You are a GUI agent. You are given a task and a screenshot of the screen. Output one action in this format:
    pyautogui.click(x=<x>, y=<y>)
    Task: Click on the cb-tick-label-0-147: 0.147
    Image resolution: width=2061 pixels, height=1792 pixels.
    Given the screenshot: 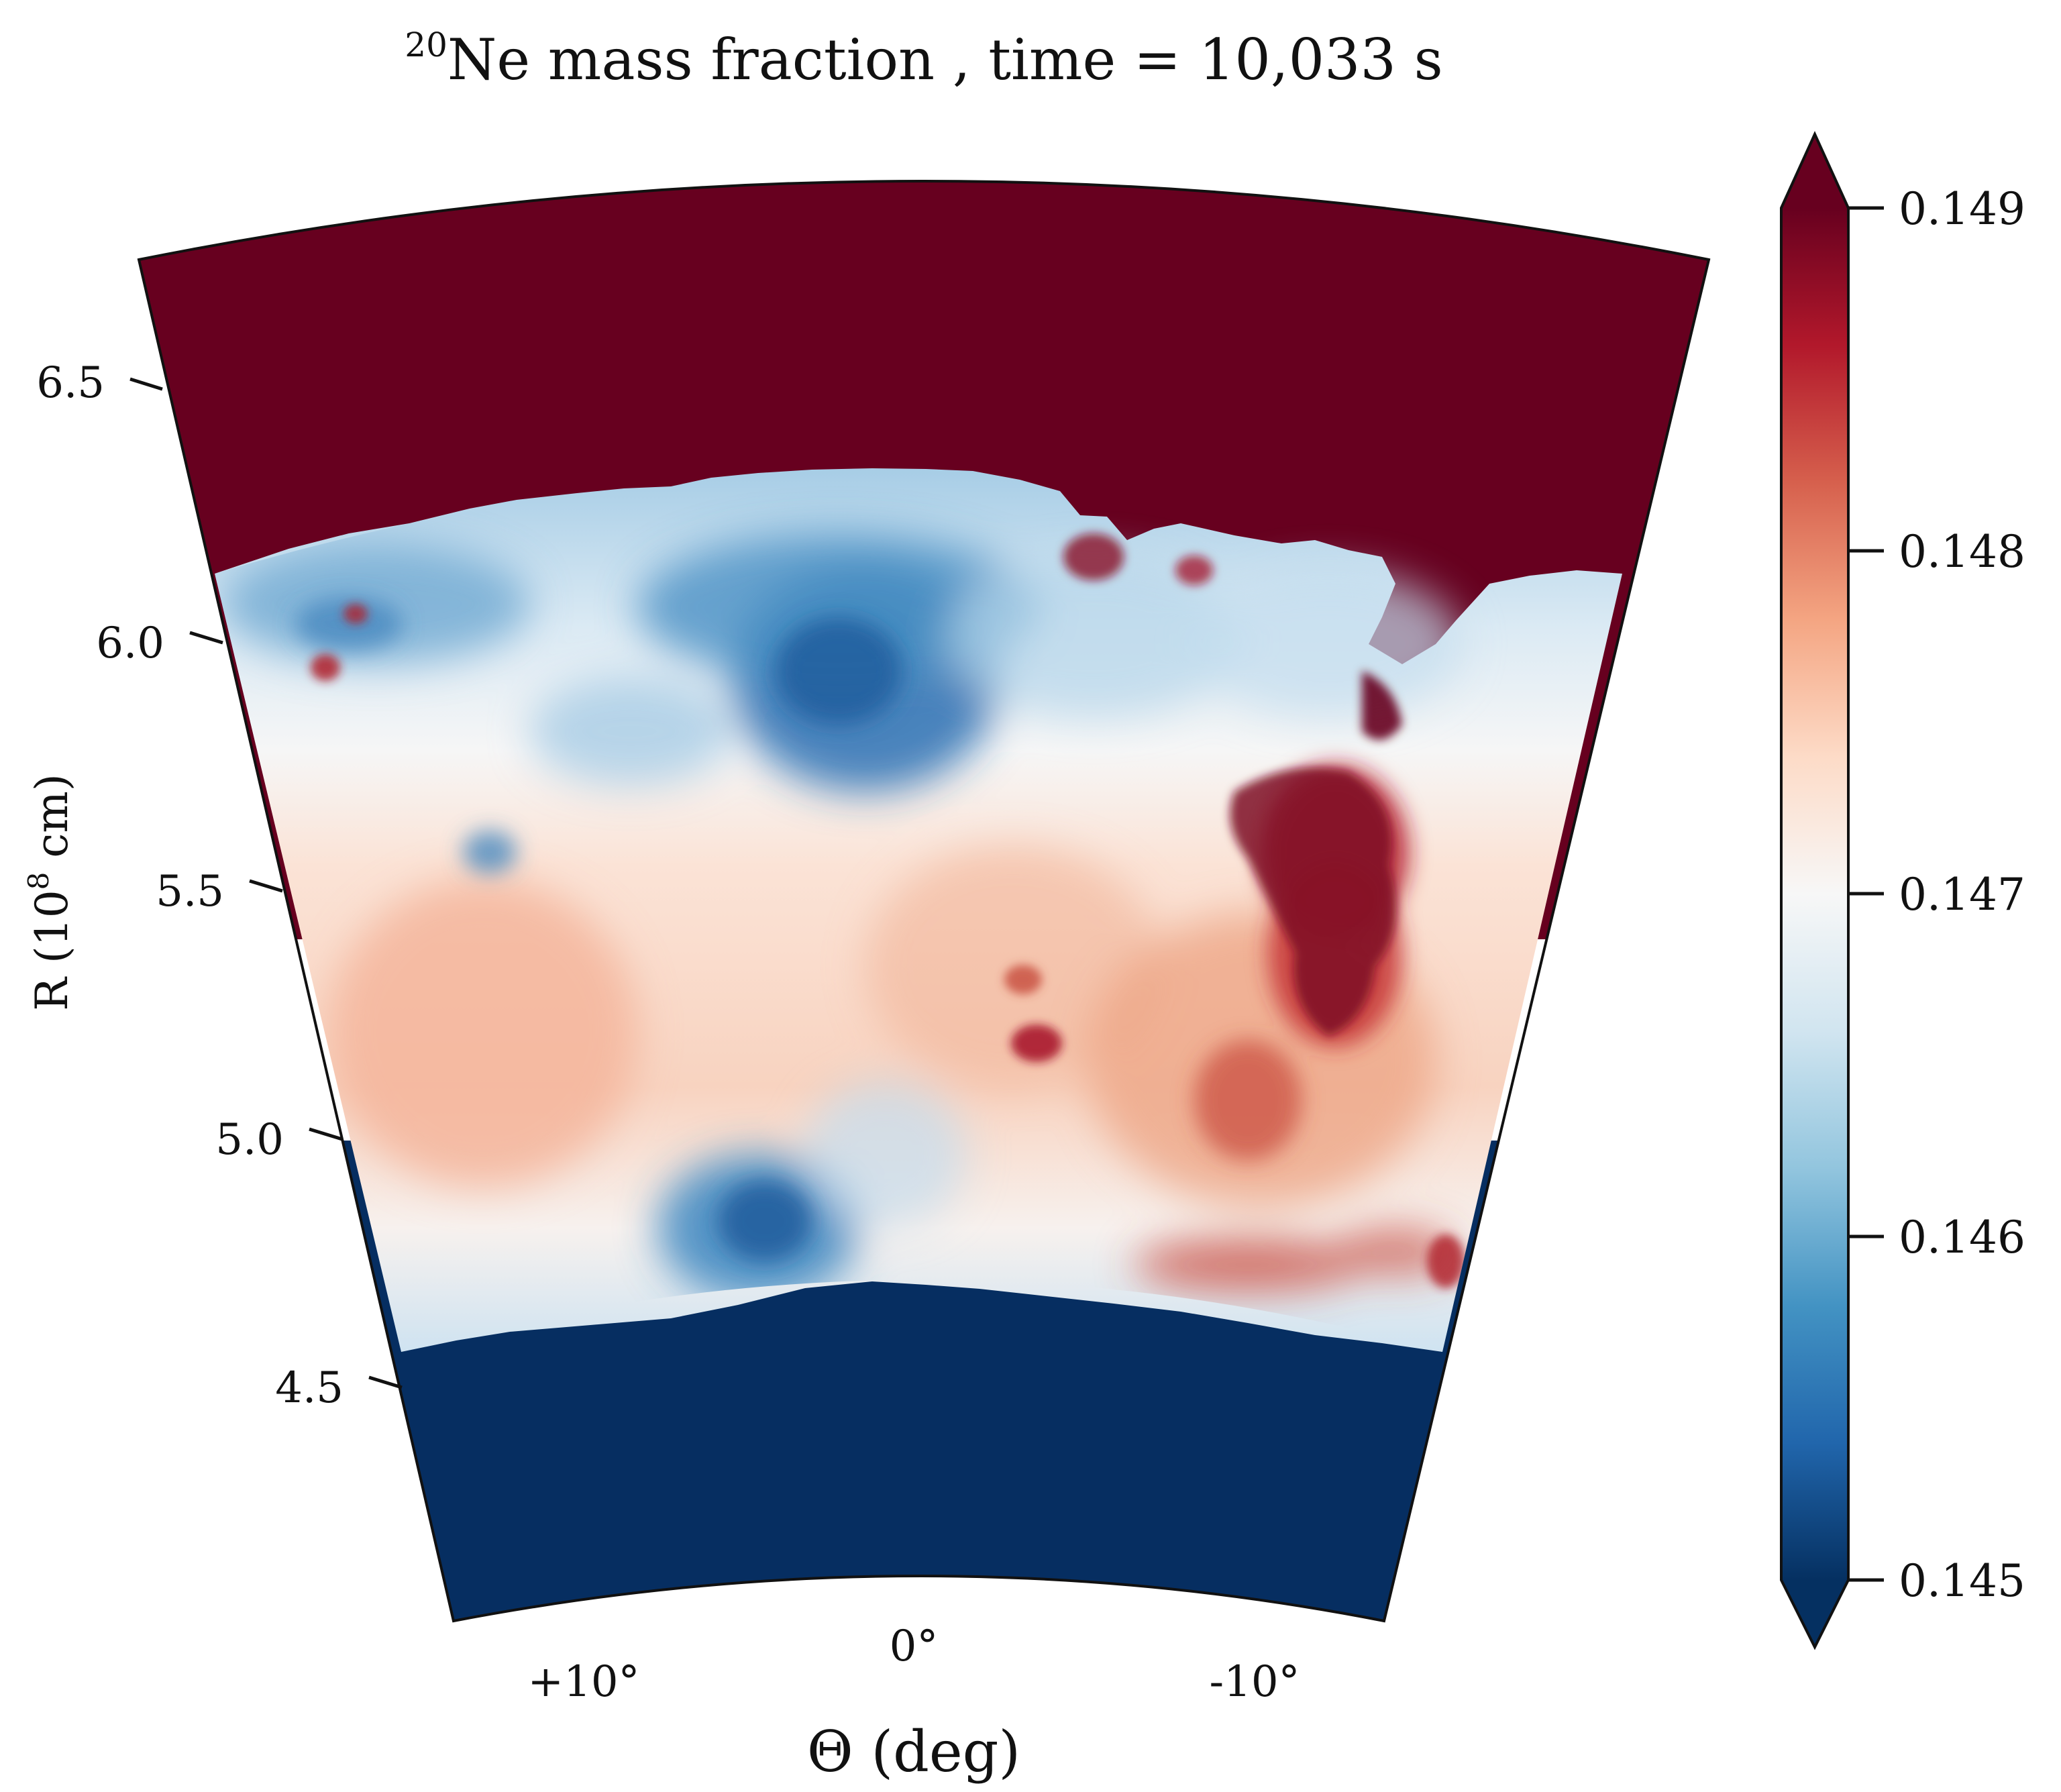 What is the action you would take?
    pyautogui.click(x=1962, y=894)
    